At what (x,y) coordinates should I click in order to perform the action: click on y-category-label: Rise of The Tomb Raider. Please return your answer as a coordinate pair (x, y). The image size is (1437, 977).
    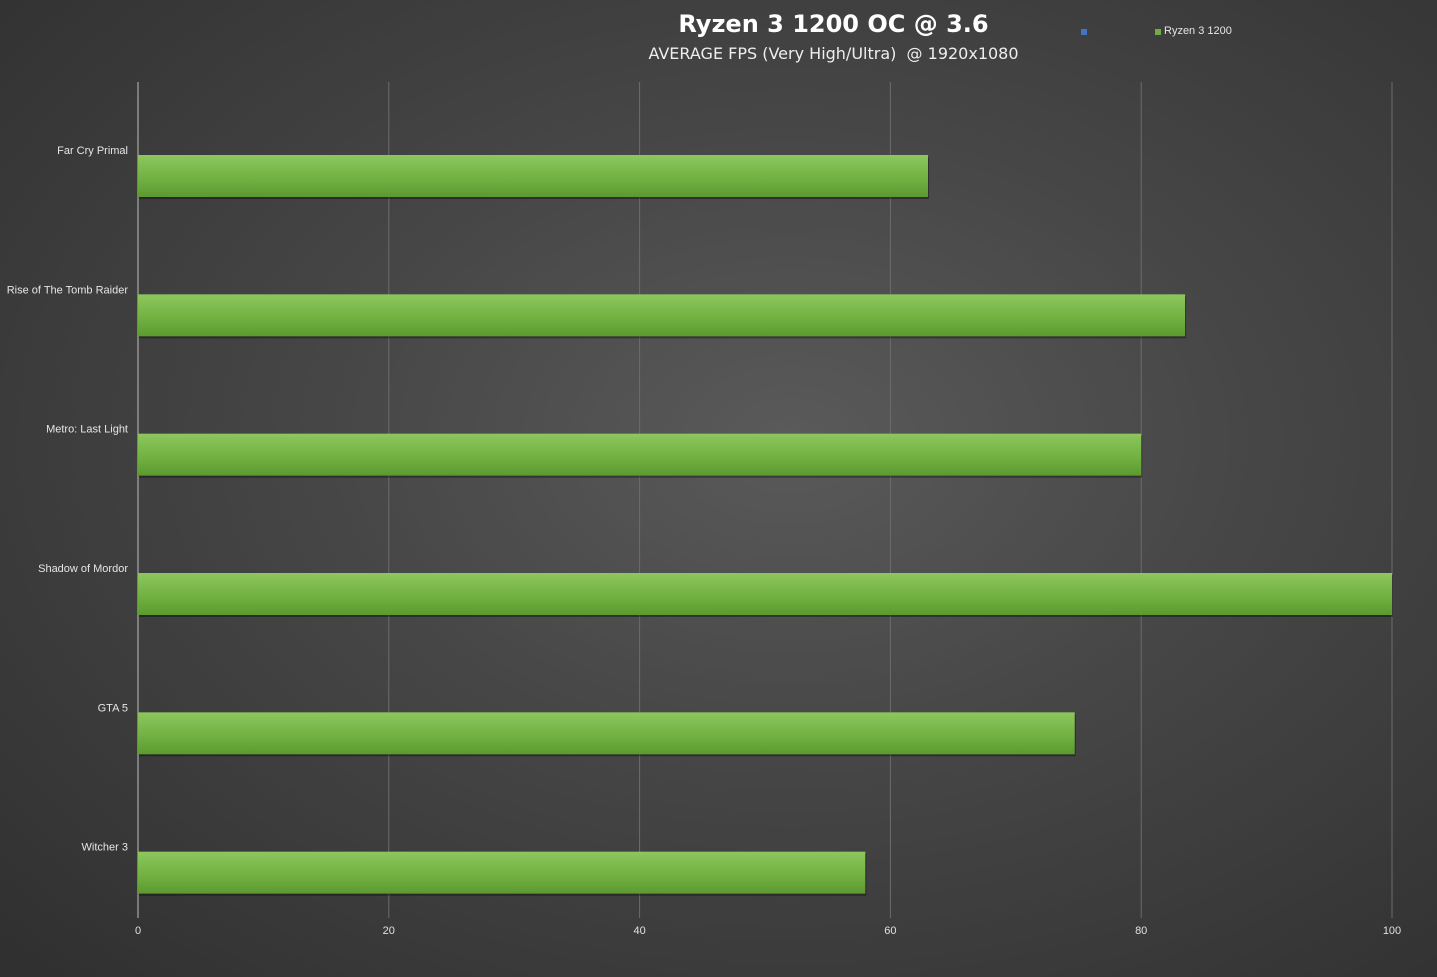
    Looking at the image, I should click on (68, 290).